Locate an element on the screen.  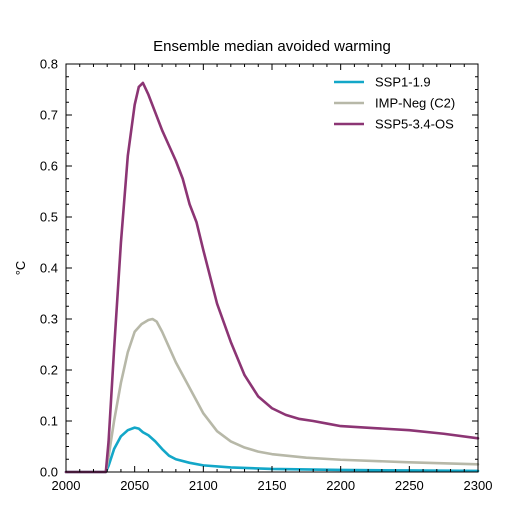
y-tick-label: 0.2 is located at coordinates (49, 370).